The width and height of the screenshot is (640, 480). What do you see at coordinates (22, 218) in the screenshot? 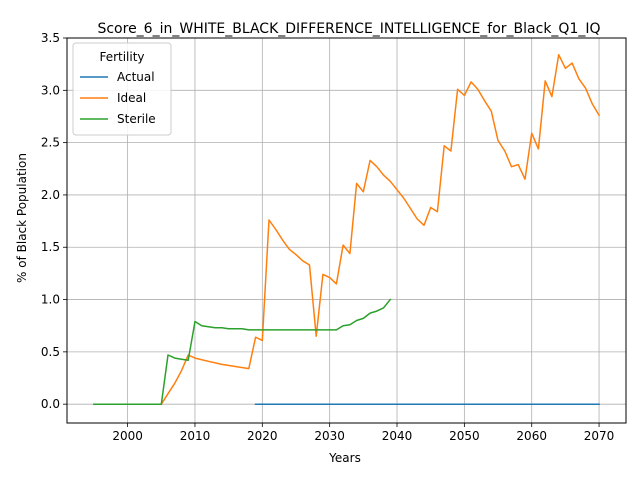
I see `y-axis-title: % of Black Population` at bounding box center [22, 218].